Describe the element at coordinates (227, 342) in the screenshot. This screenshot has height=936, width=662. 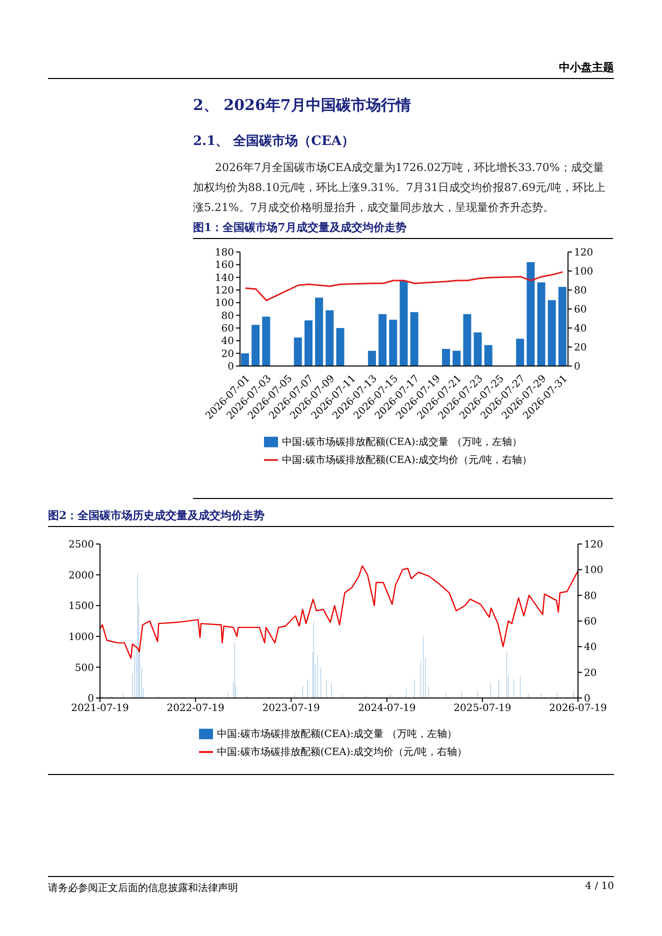
I see `y-tick-label: 40` at that location.